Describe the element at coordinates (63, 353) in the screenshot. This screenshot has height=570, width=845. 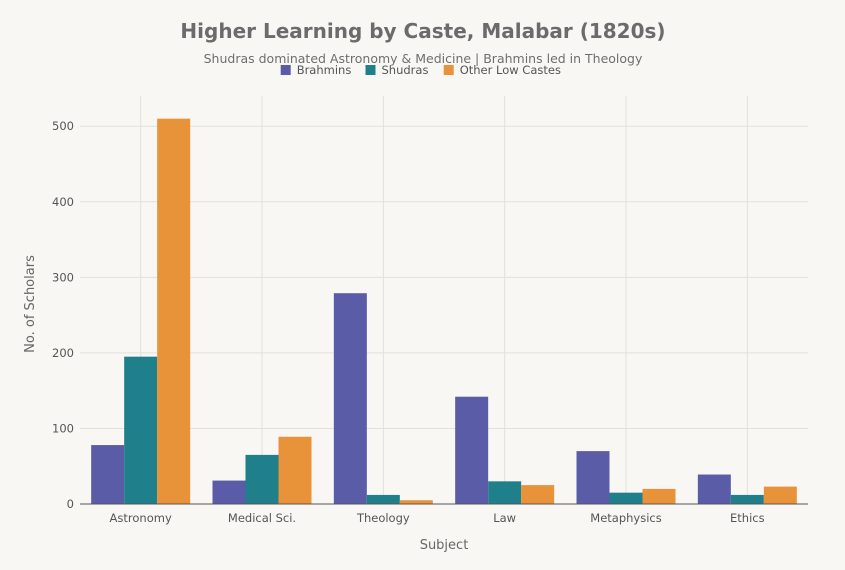
I see `y-tick-label: 200` at that location.